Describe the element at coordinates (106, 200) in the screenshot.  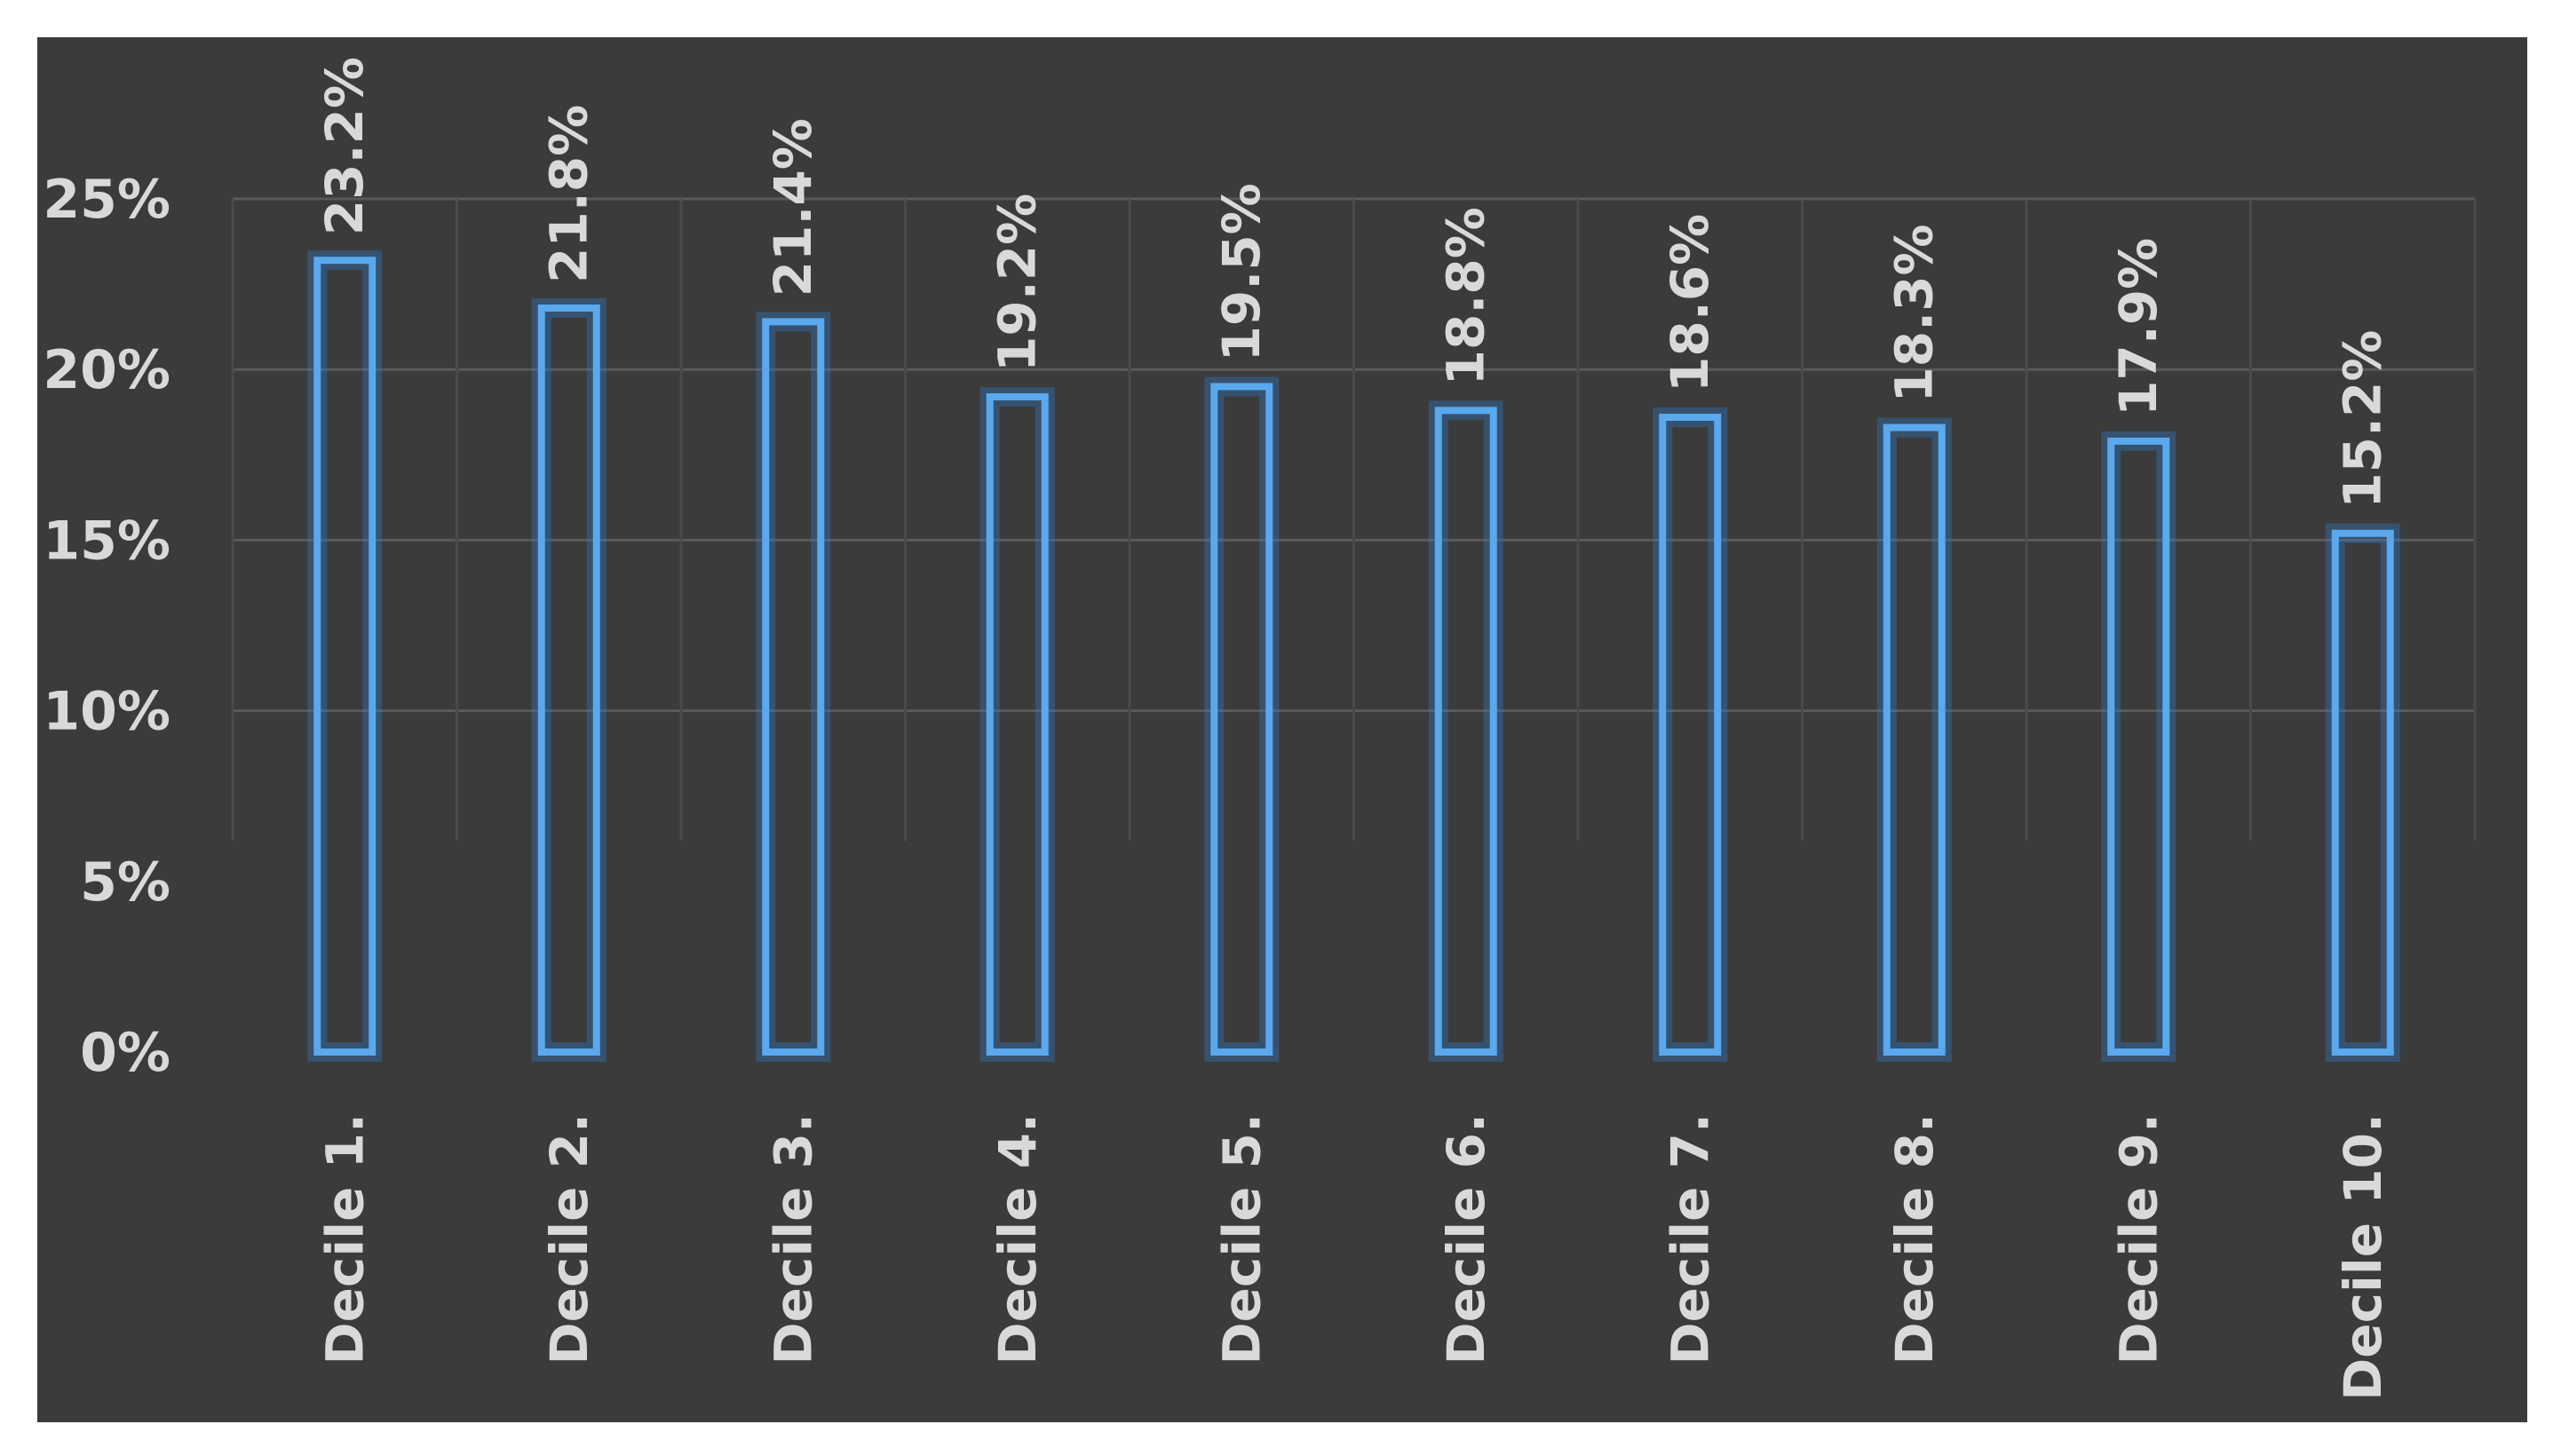
I see `y-tick-label: 25%` at that location.